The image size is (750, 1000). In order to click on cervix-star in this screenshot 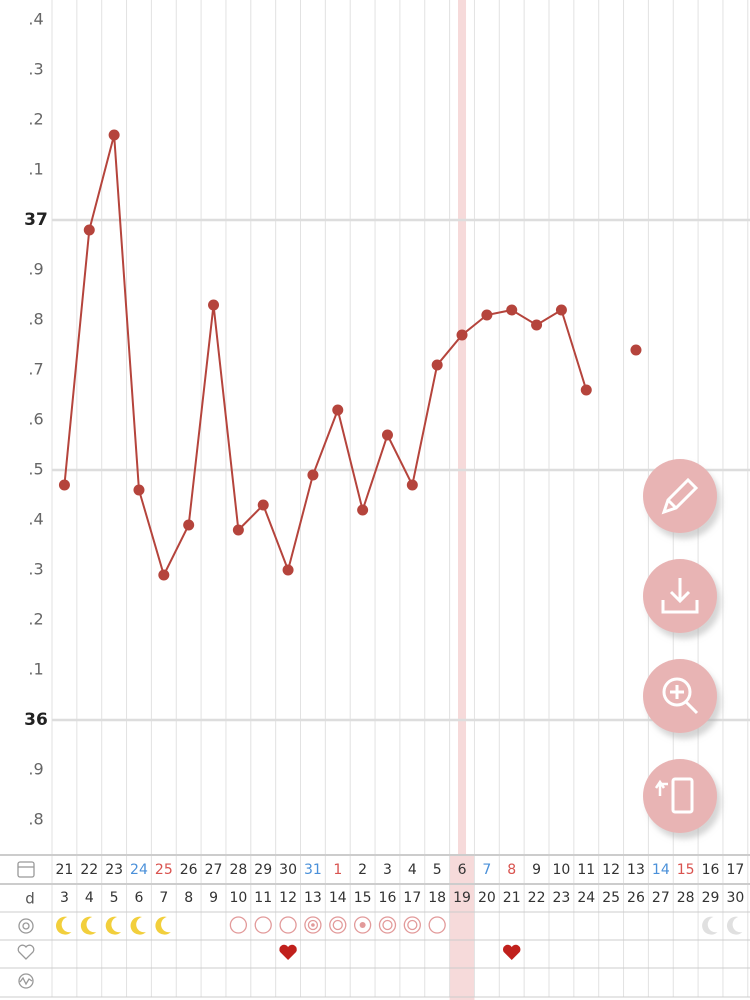, I will do `click(362, 925)`.